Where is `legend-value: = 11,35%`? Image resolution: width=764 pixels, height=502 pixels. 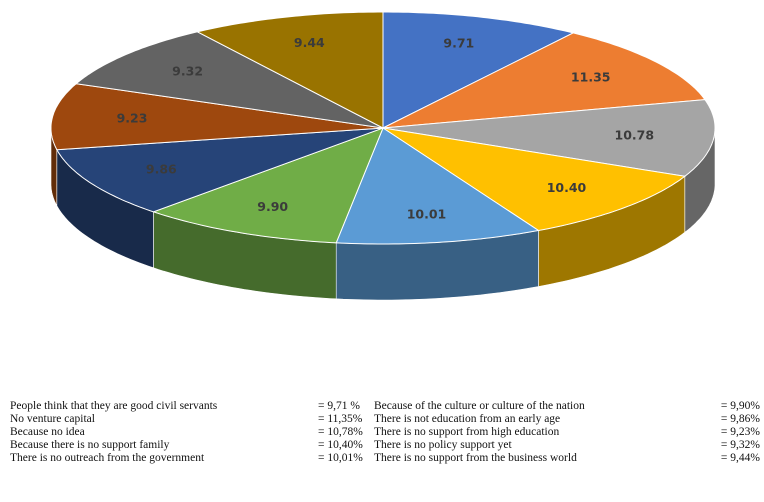 legend-value: = 11,35% is located at coordinates (340, 419).